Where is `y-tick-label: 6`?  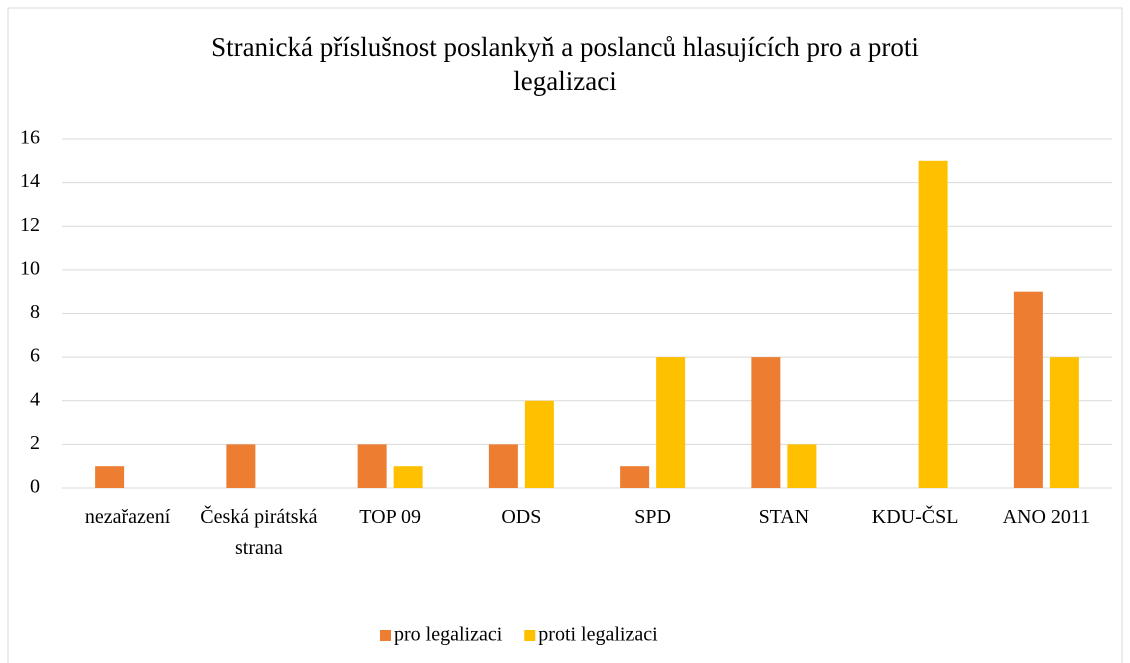 y-tick-label: 6 is located at coordinates (35, 356).